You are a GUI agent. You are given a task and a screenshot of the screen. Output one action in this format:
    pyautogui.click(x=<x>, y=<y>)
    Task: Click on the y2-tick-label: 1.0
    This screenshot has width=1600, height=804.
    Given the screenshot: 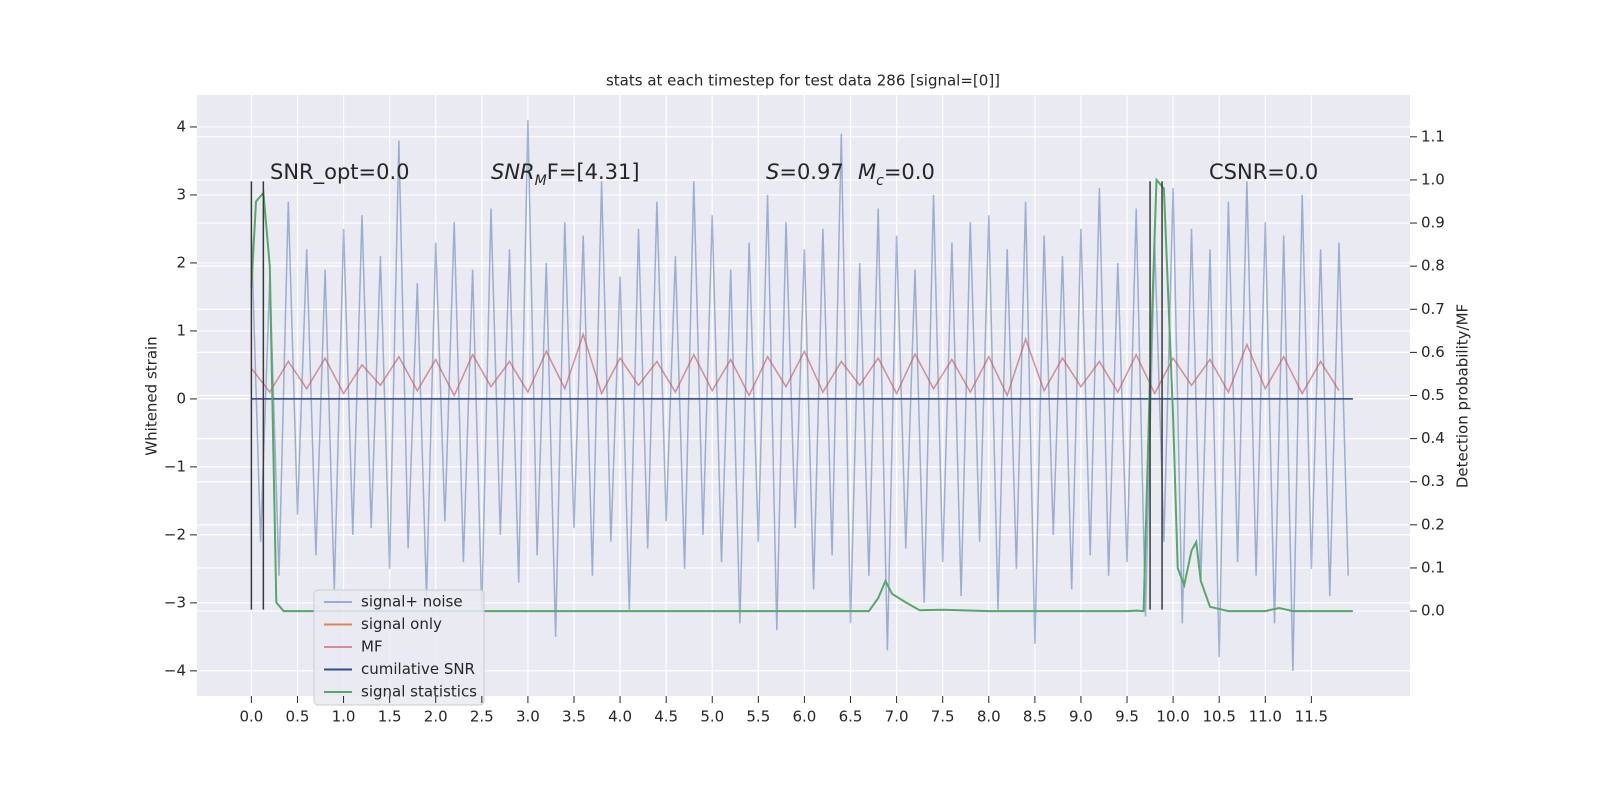 What is the action you would take?
    pyautogui.click(x=1433, y=179)
    